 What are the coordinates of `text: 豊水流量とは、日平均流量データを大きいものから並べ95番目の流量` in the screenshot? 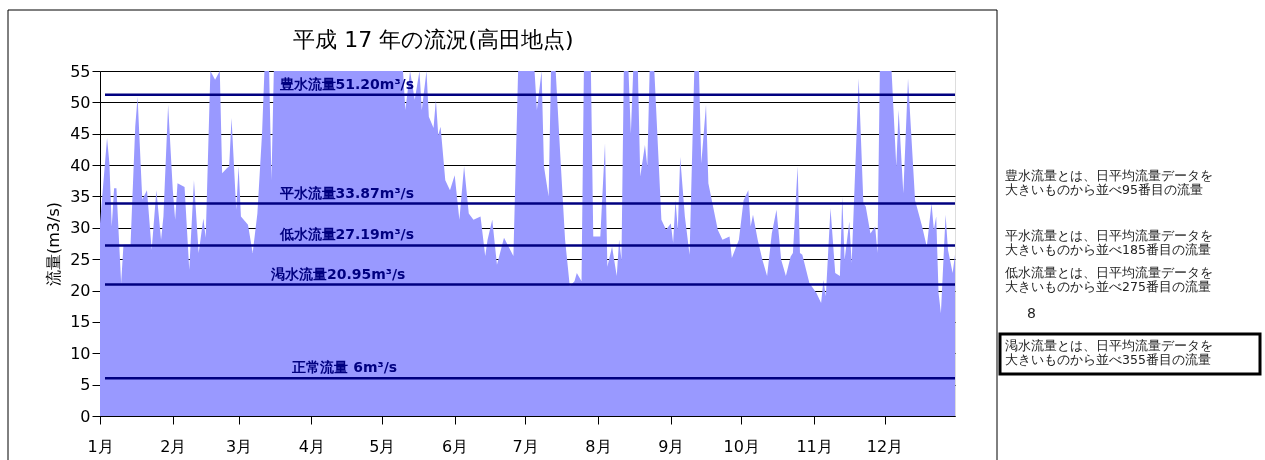 It's located at (1109, 182).